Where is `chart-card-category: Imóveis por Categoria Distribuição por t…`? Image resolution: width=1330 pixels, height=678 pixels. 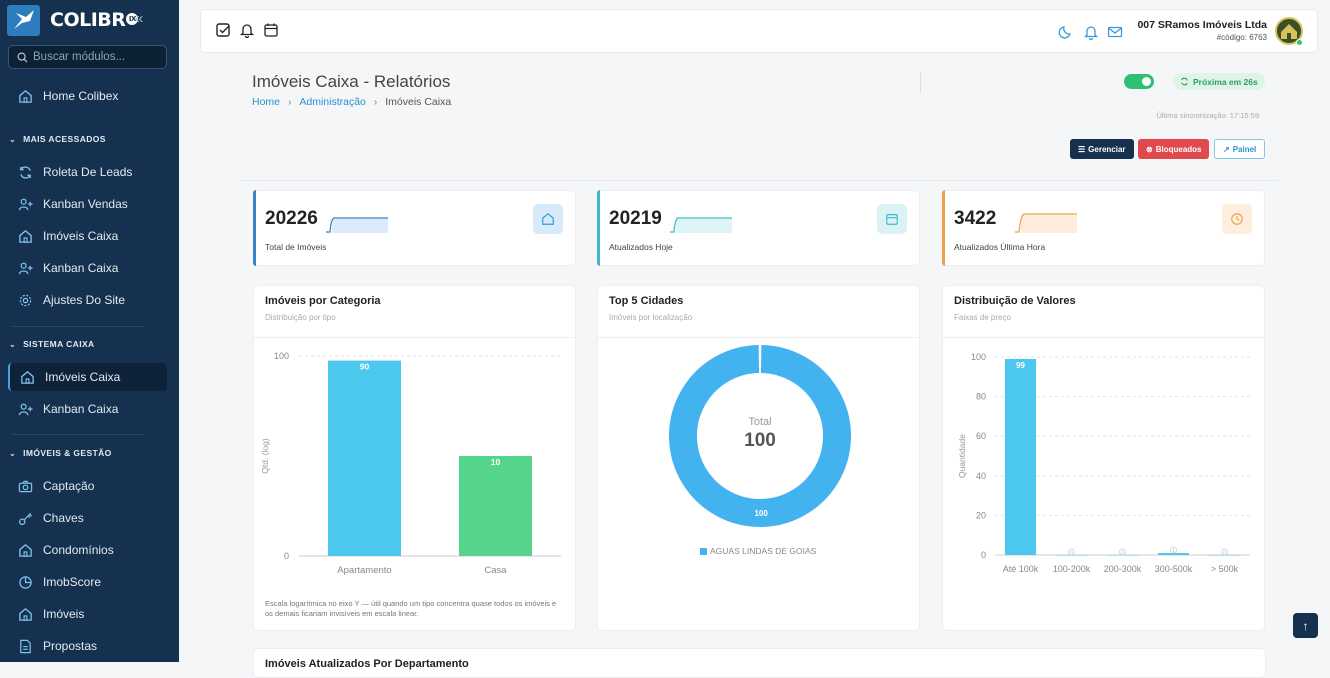
chart-card-category: Imóveis por Categoria Distribuição por t… is located at coordinates (414, 458).